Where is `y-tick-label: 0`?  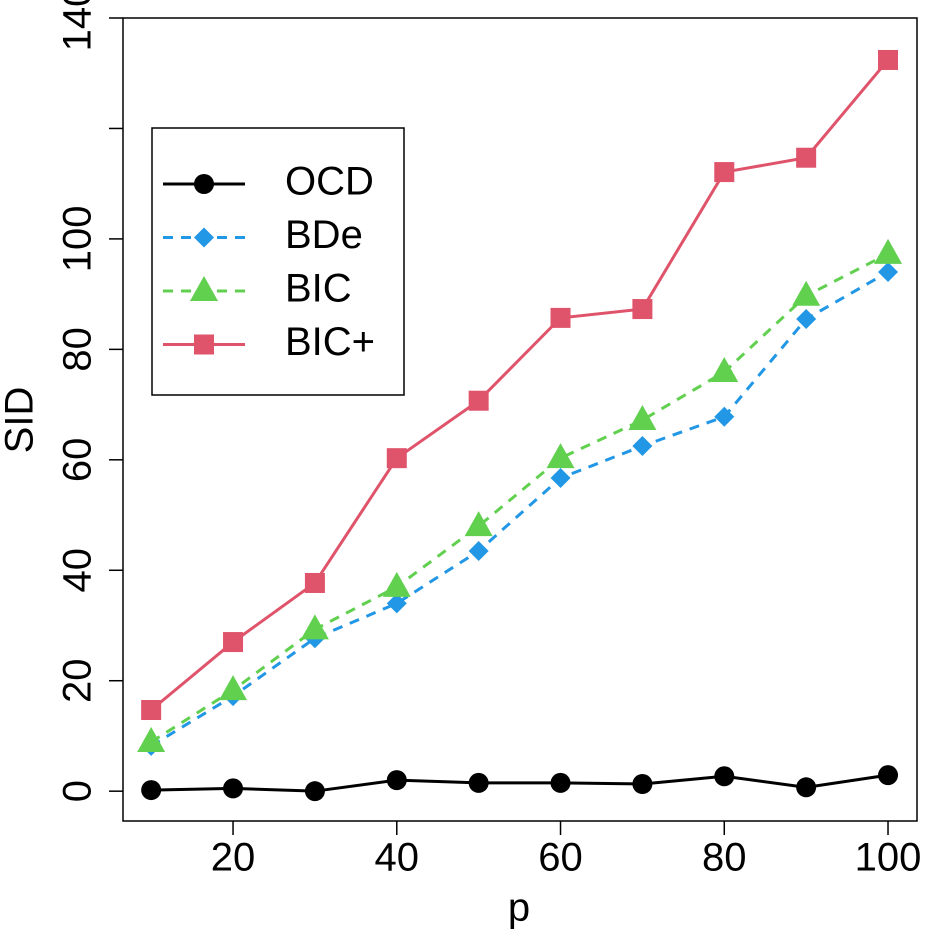 y-tick-label: 0 is located at coordinates (78, 791).